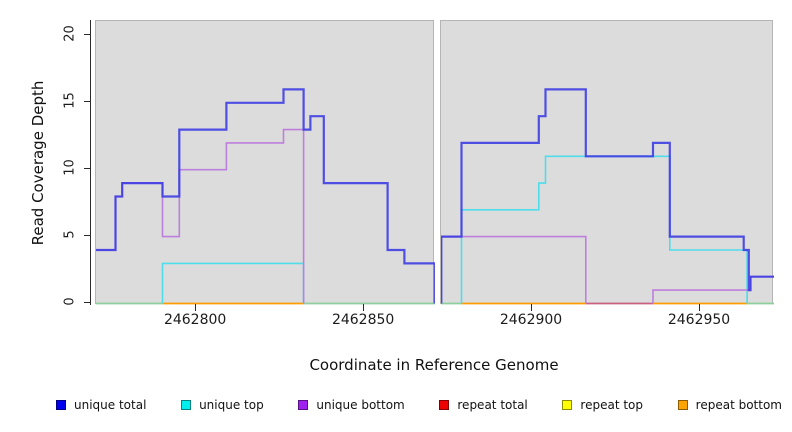 The width and height of the screenshot is (792, 432). Describe the element at coordinates (70, 301) in the screenshot. I see `y-tick-label: 0` at that location.